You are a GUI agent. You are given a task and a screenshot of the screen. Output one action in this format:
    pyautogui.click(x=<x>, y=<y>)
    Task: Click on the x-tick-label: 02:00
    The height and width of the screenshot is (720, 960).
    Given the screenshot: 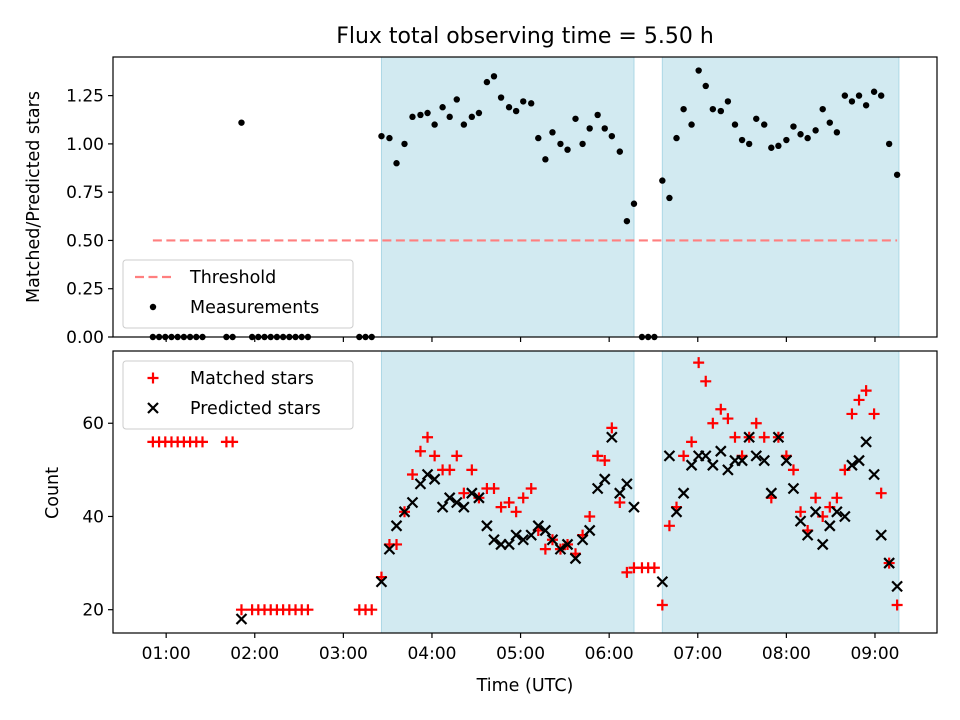 What is the action you would take?
    pyautogui.click(x=254, y=654)
    